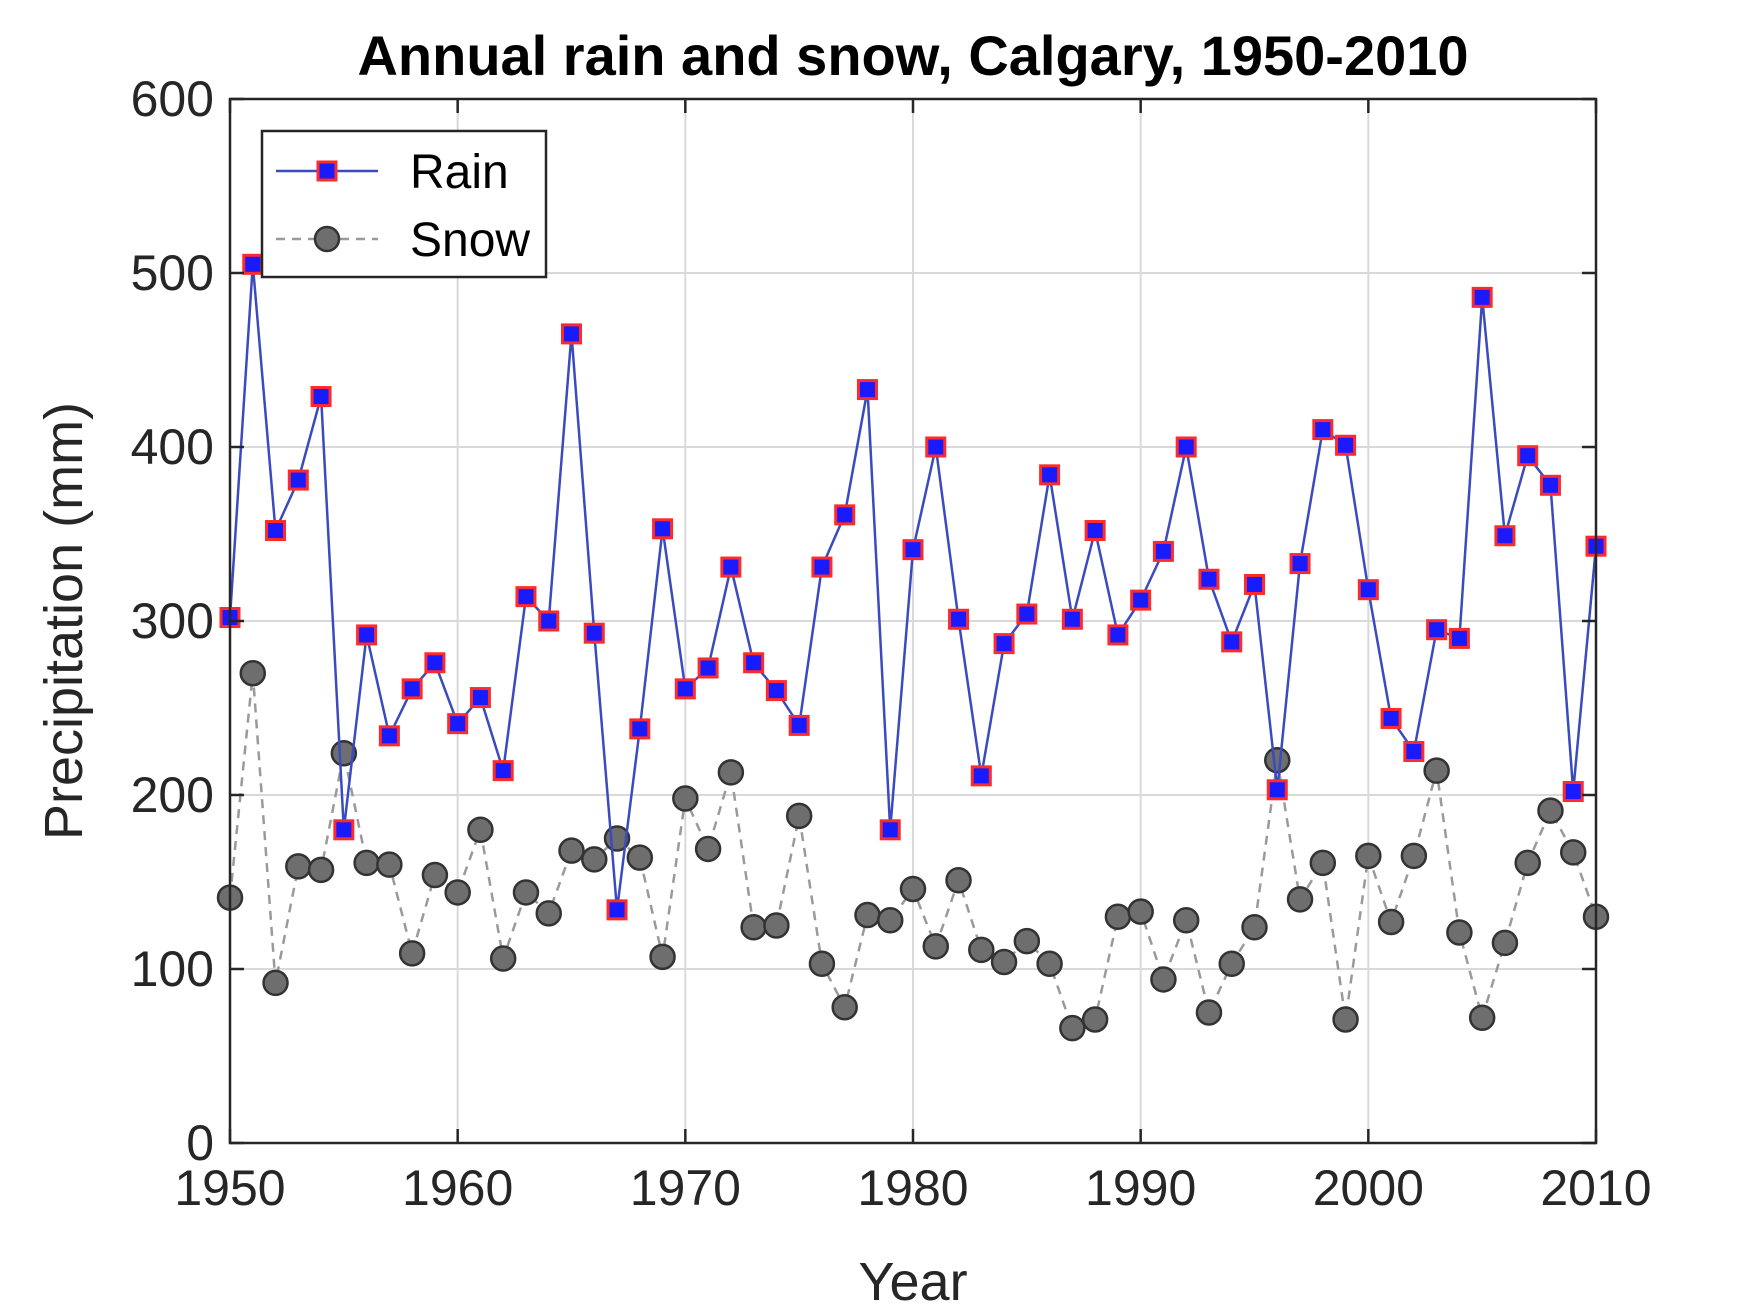  I want to click on legend-entry-snow: Snow, so click(403, 240).